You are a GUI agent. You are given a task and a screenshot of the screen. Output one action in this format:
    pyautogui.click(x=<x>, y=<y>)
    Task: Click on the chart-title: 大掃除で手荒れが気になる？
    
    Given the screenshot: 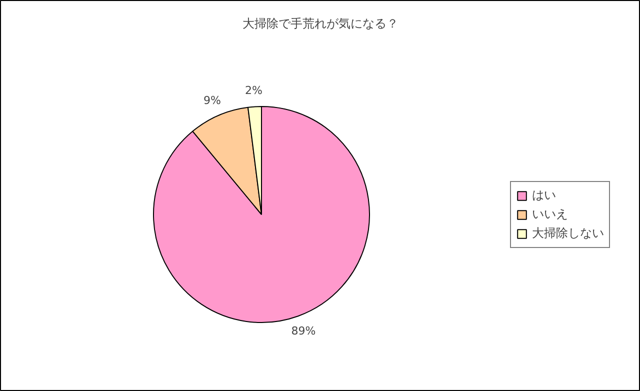 What is the action you would take?
    pyautogui.click(x=320, y=23)
    